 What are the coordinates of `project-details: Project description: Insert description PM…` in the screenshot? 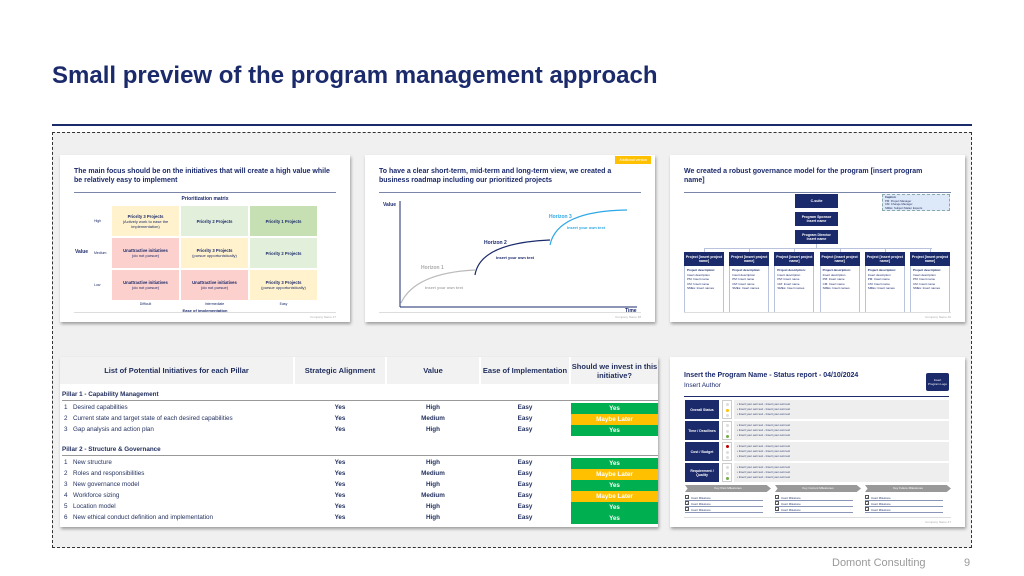 It's located at (704, 289).